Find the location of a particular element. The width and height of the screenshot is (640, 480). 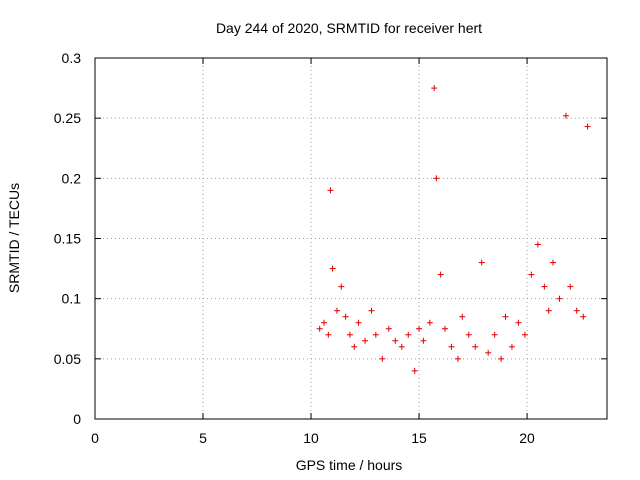

y-axis-label: SRMTID / TECUs is located at coordinates (14, 238).